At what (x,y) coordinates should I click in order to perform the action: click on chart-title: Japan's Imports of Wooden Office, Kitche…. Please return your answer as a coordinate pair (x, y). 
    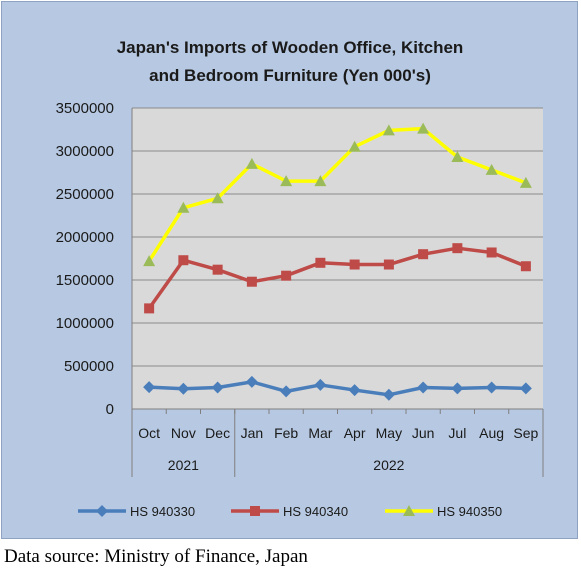
    Looking at the image, I should click on (290, 61).